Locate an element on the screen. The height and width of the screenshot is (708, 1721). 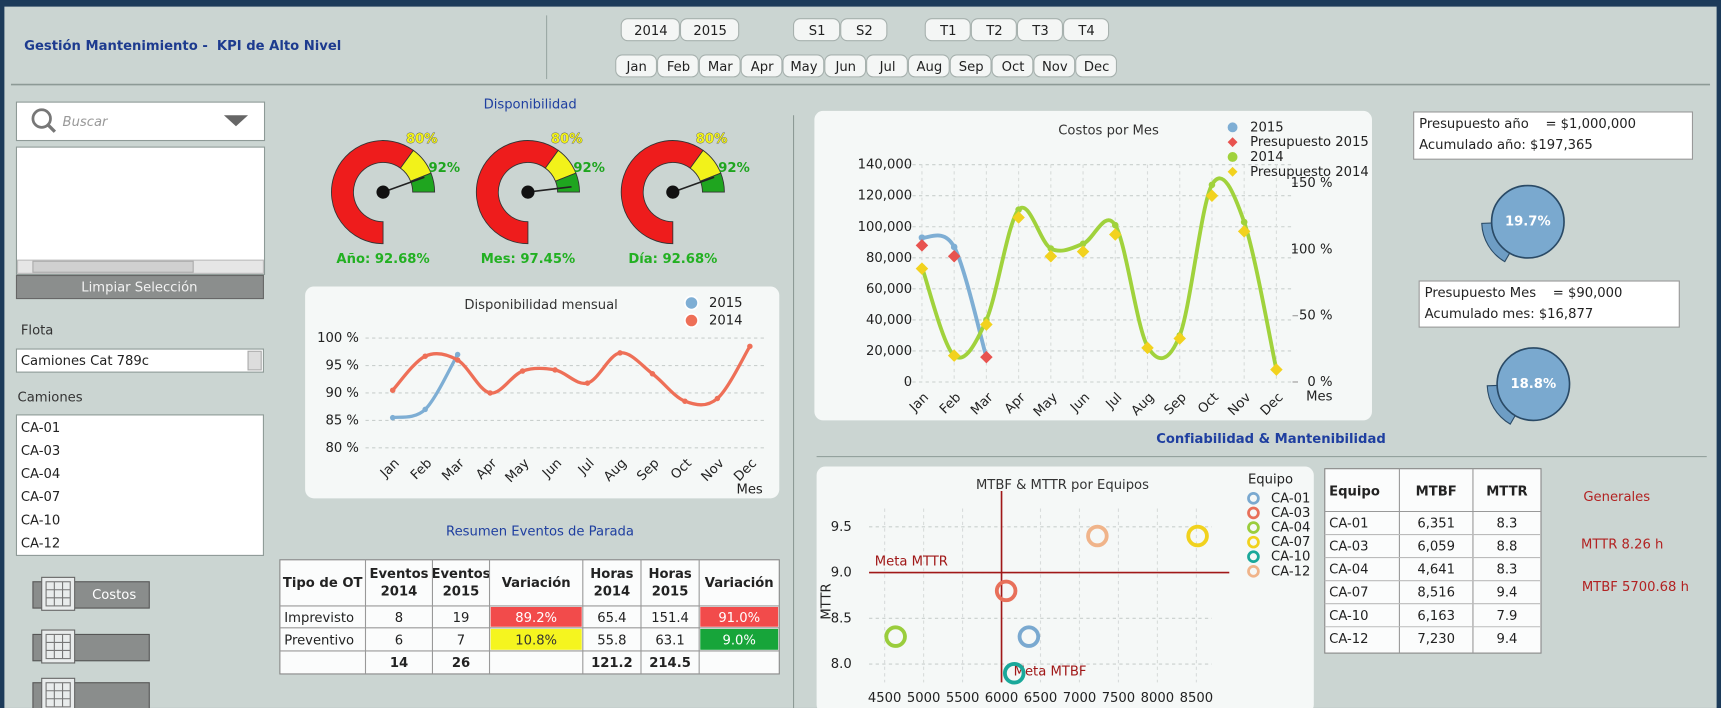
nav-icon-frame is located at coordinates (58, 594).